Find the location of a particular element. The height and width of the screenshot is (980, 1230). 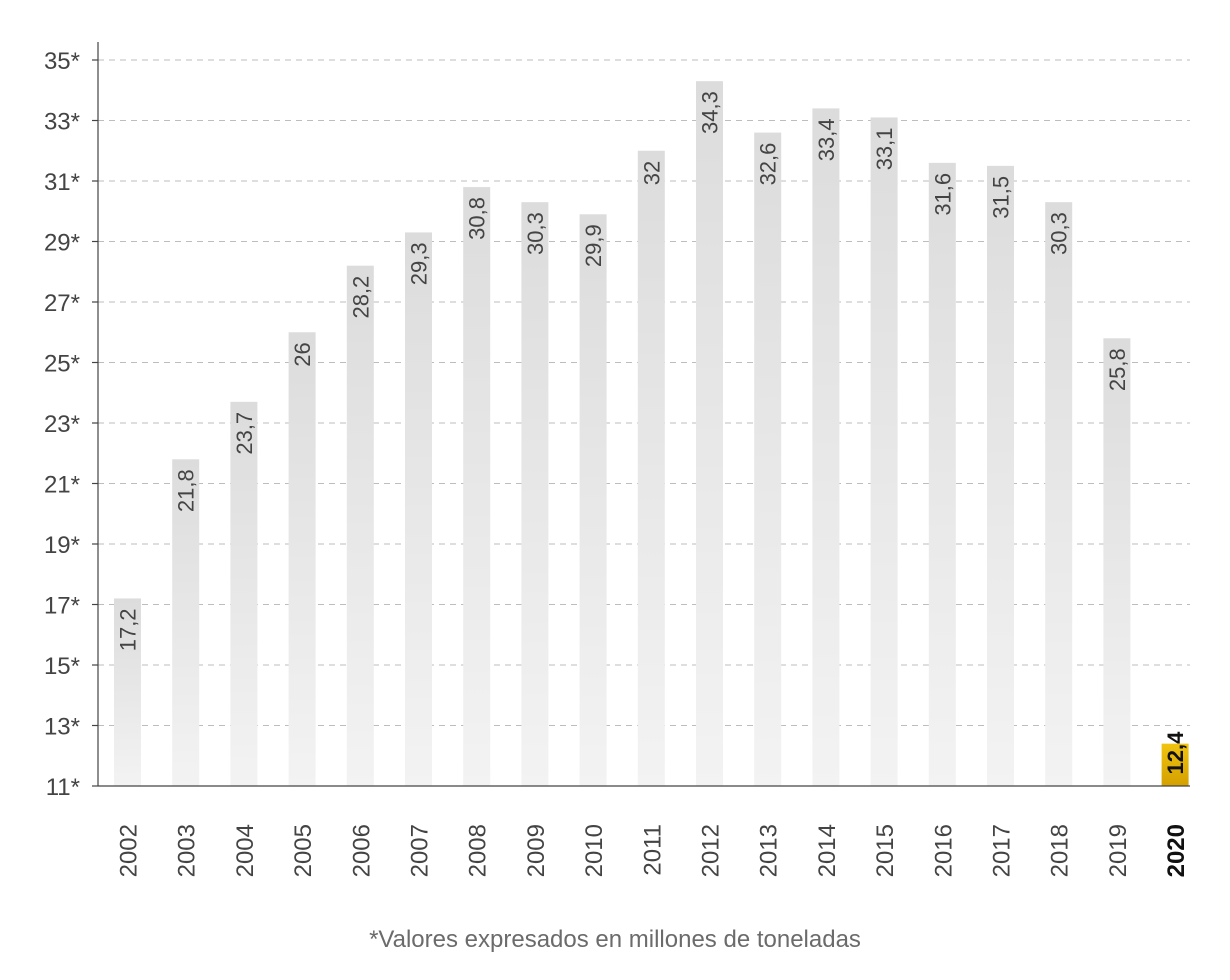

bar-2019 is located at coordinates (1117, 562).